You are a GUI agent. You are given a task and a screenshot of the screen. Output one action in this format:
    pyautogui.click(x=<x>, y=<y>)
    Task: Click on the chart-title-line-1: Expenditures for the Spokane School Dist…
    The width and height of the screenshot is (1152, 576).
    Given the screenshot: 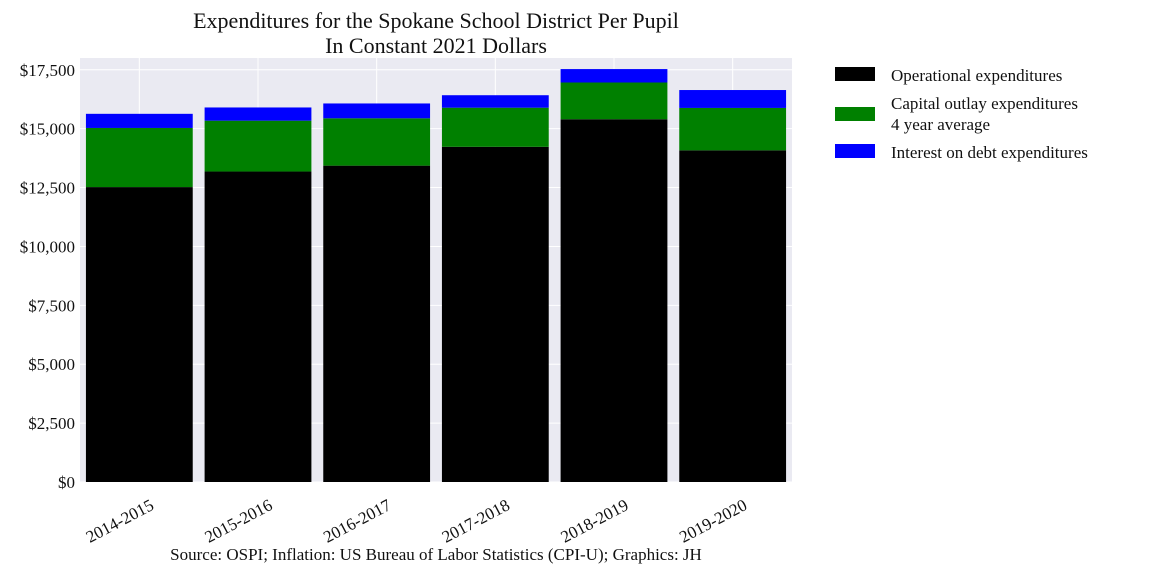 What is the action you would take?
    pyautogui.click(x=436, y=20)
    